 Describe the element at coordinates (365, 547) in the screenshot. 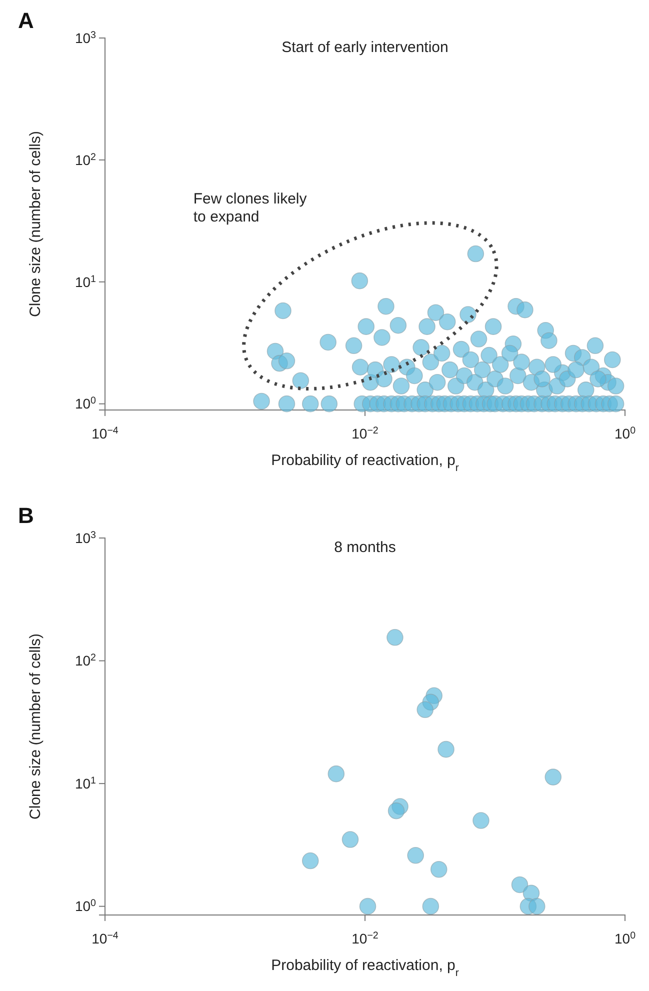

I see `chart-title: 8 months` at that location.